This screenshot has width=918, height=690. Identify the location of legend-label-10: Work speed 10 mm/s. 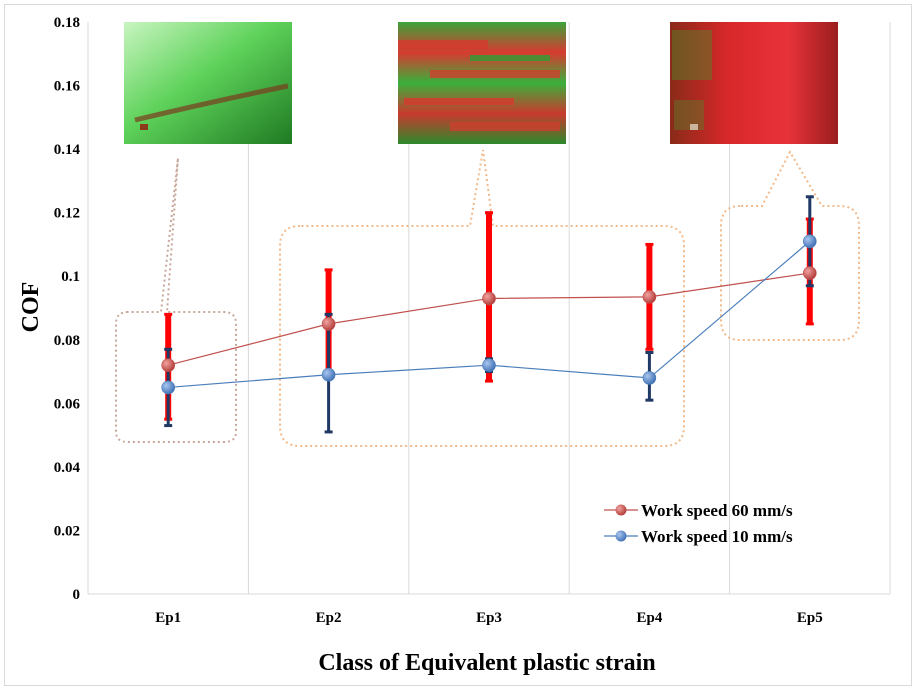
(717, 536).